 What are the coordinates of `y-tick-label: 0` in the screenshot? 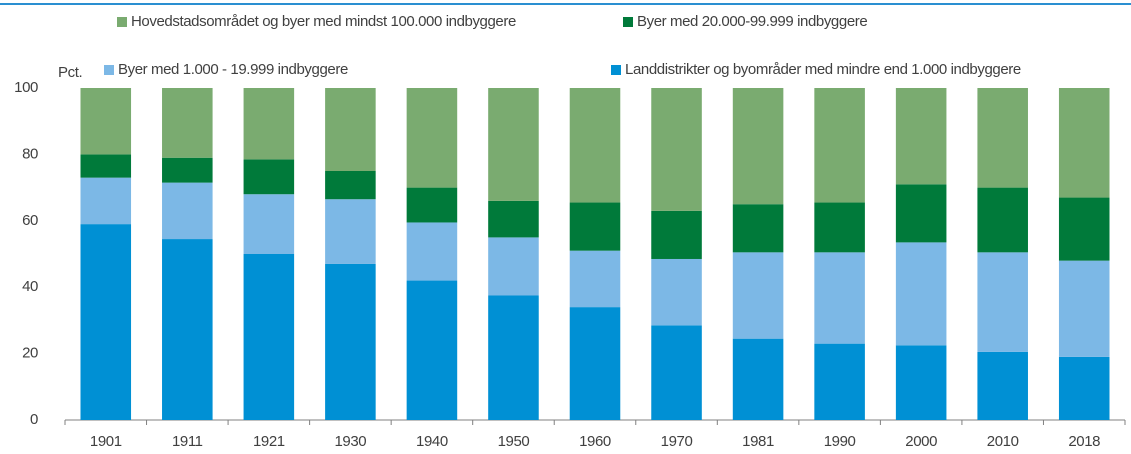 It's located at (34, 419).